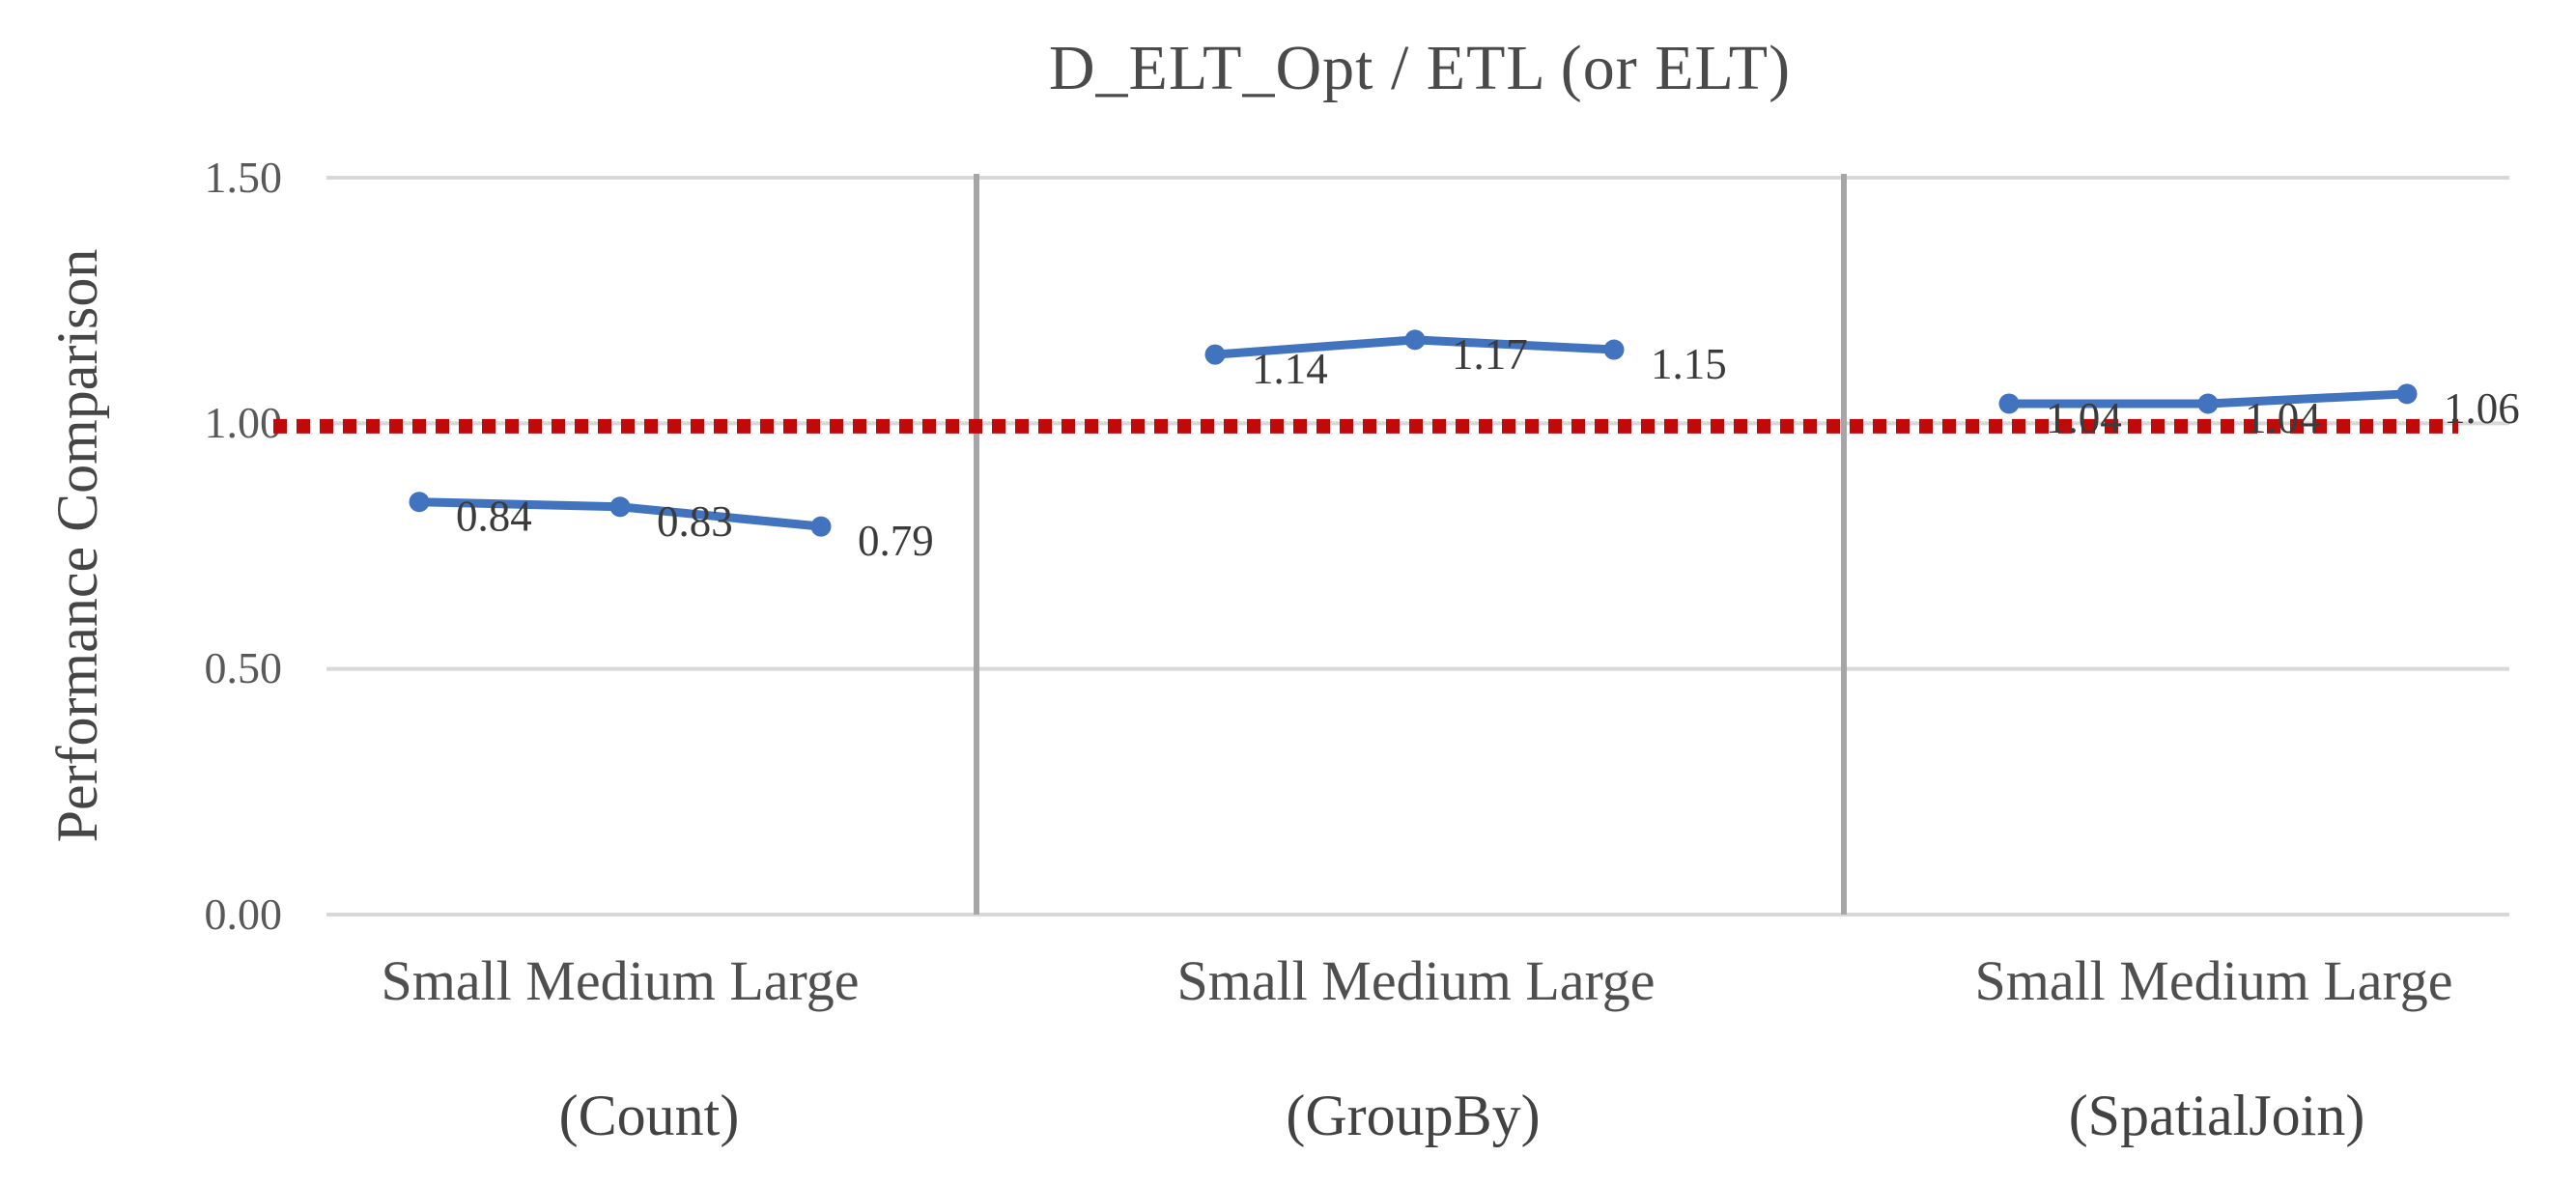  I want to click on panel-label-groupby: (GroupBy), so click(1413, 1115).